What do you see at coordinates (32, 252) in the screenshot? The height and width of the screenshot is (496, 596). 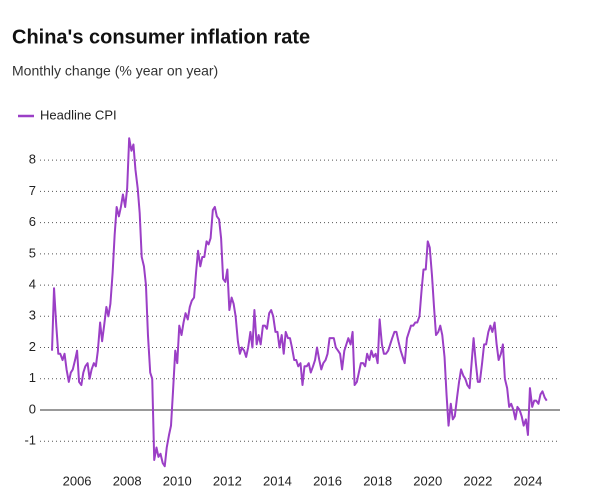 I see `y-tick-label: 5` at bounding box center [32, 252].